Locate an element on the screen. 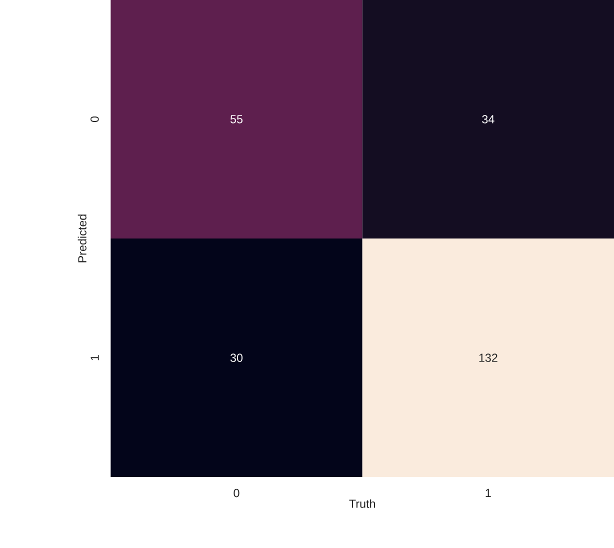  y-axis-title: Predicted is located at coordinates (82, 238).